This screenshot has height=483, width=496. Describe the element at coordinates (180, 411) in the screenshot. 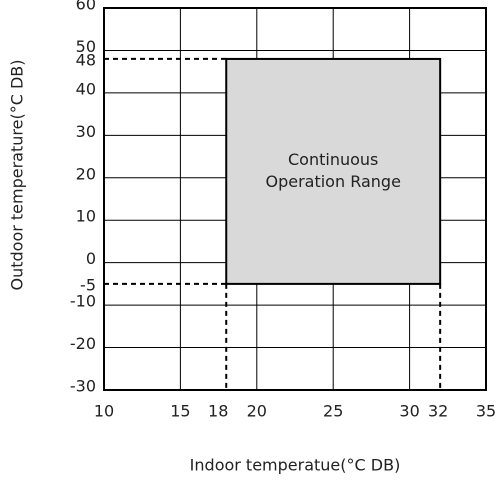

I see `x-tick-label: 15` at that location.